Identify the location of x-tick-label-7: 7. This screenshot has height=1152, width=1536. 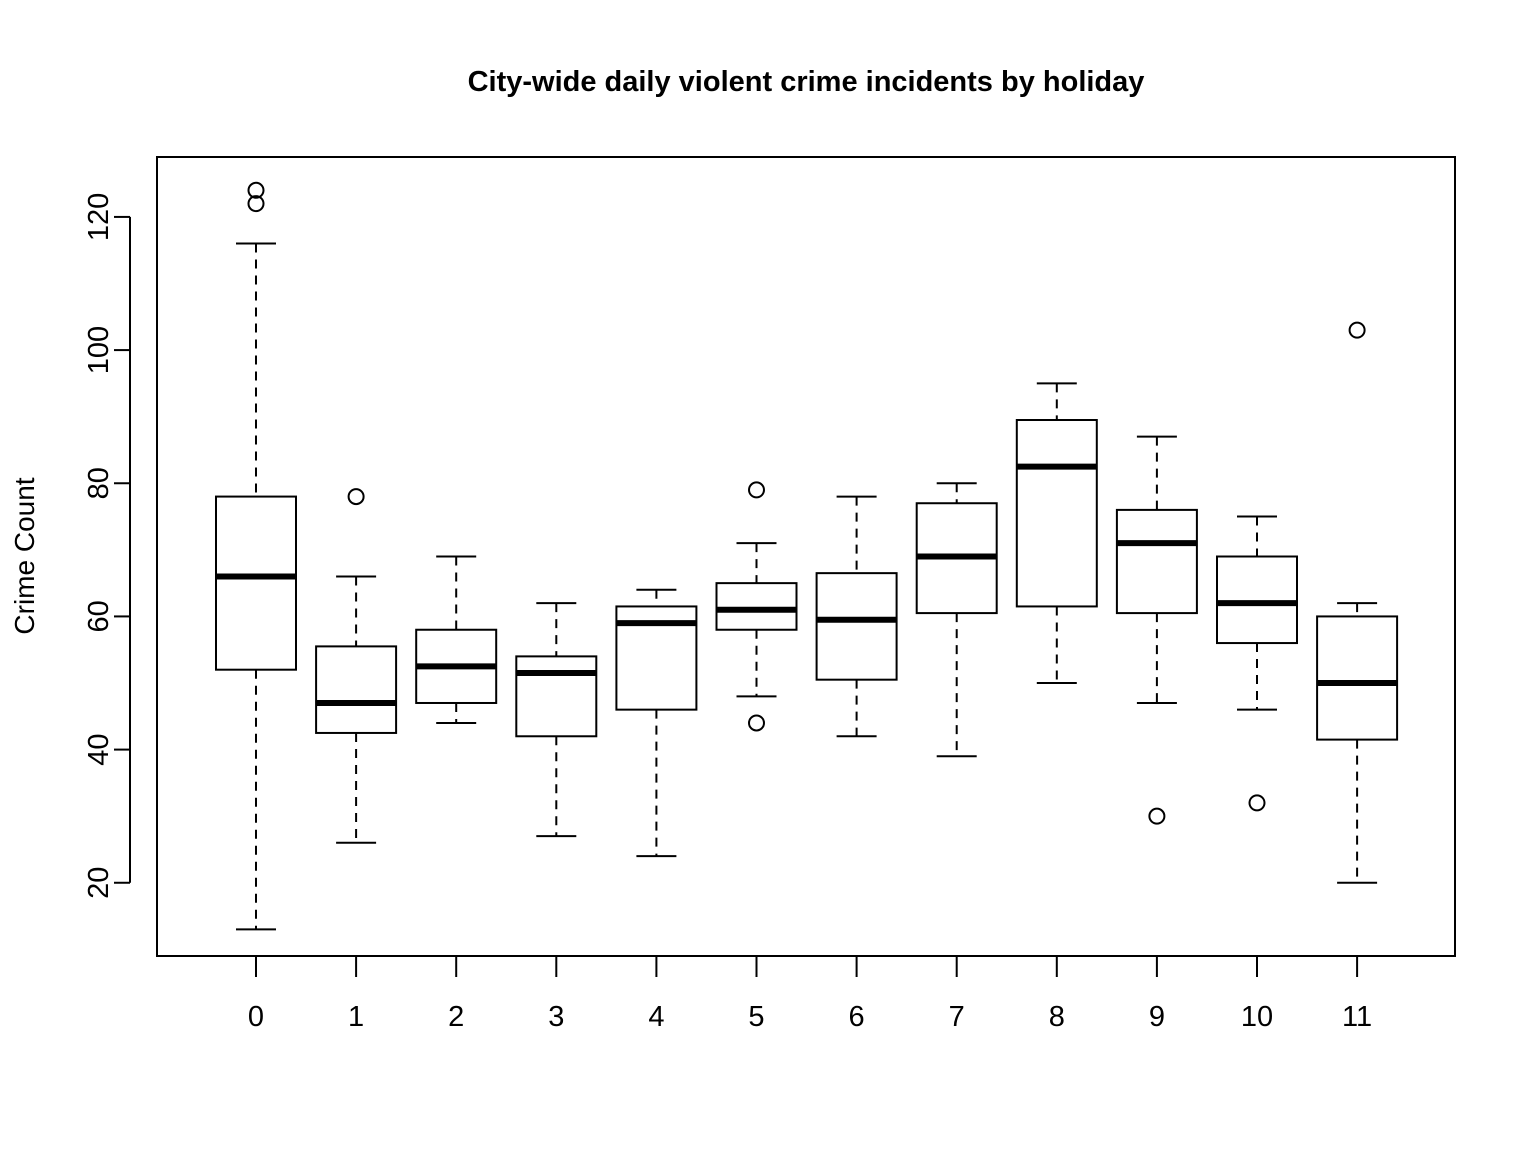
(957, 1017).